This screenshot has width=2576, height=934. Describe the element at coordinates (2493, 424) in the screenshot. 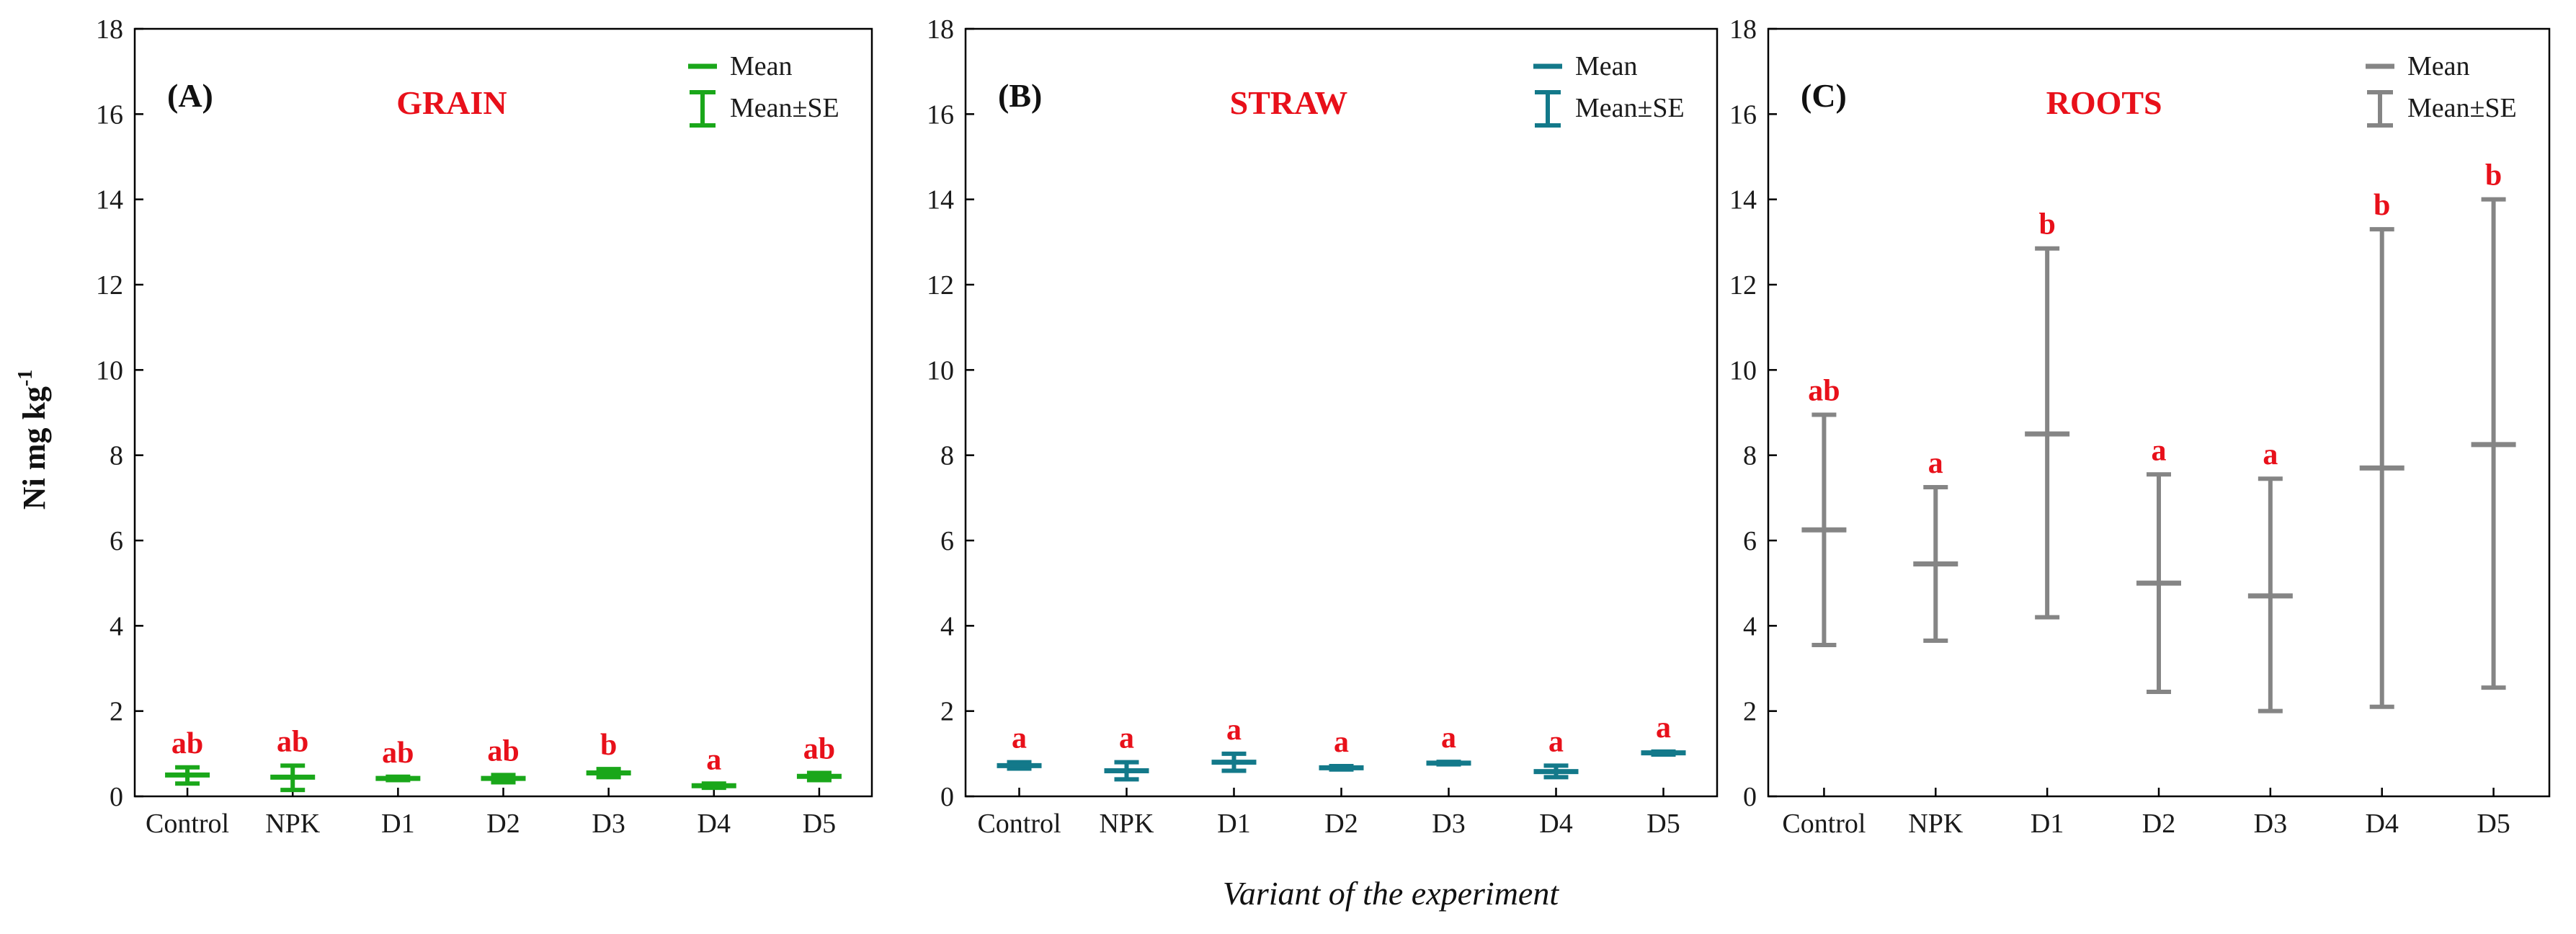

I see `data-point-d5: b` at that location.